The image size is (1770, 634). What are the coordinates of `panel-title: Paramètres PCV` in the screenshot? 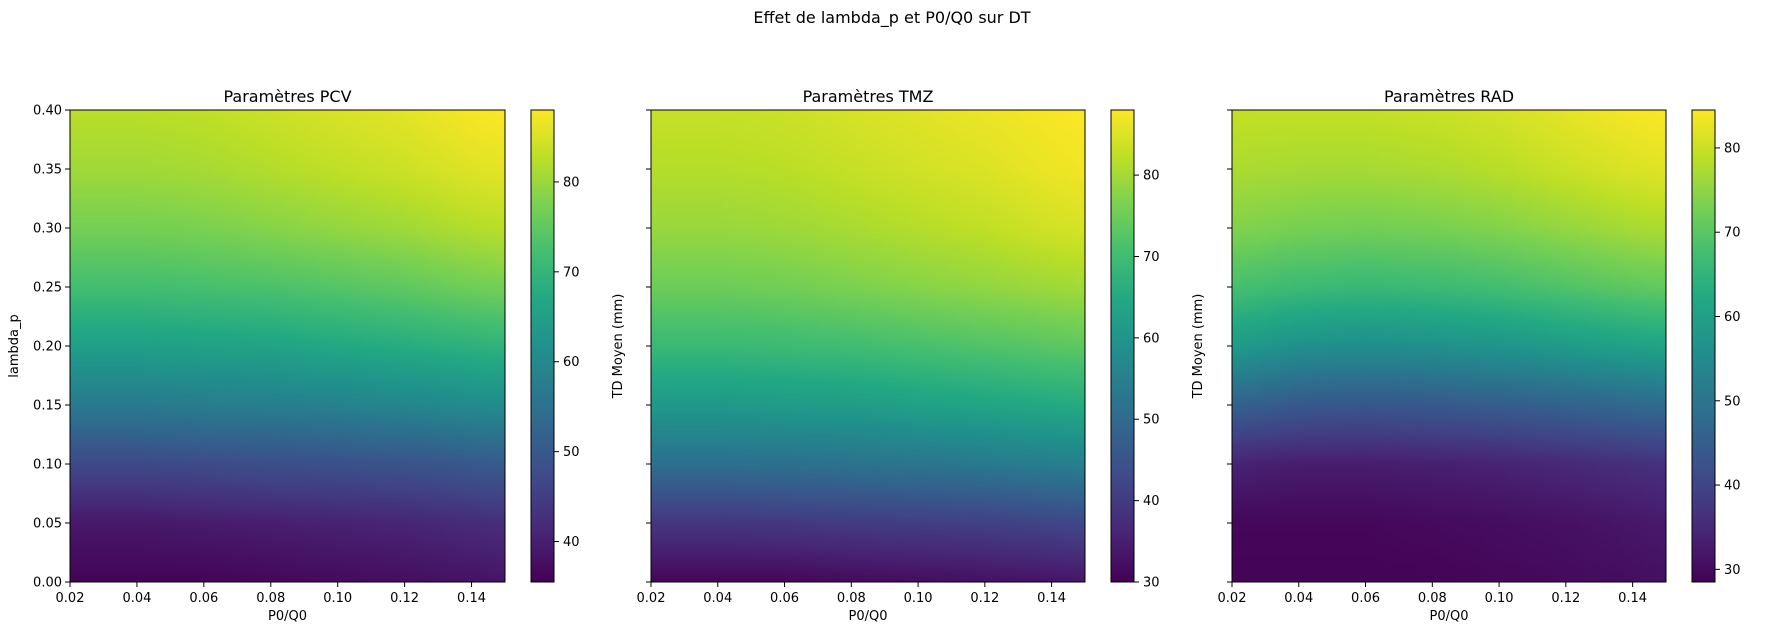 It's located at (287, 96).